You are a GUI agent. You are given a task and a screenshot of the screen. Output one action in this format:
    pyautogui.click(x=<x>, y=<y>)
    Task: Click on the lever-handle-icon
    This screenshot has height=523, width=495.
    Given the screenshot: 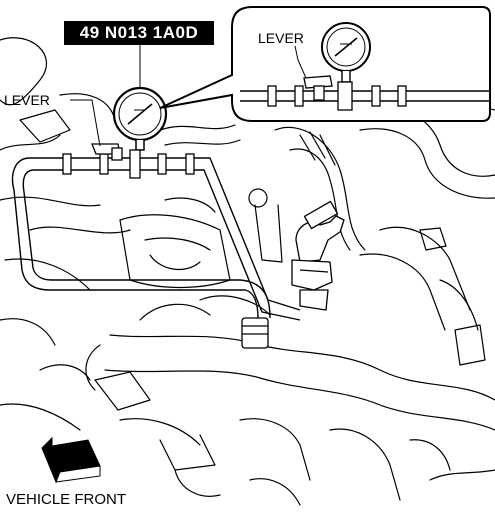 What is the action you would take?
    pyautogui.click(x=107, y=152)
    